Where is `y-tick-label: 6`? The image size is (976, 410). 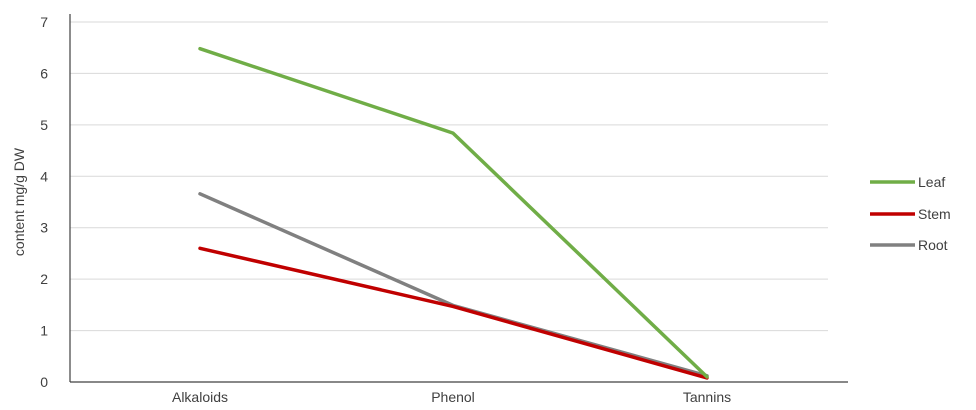
y-tick-label: 6 is located at coordinates (44, 73).